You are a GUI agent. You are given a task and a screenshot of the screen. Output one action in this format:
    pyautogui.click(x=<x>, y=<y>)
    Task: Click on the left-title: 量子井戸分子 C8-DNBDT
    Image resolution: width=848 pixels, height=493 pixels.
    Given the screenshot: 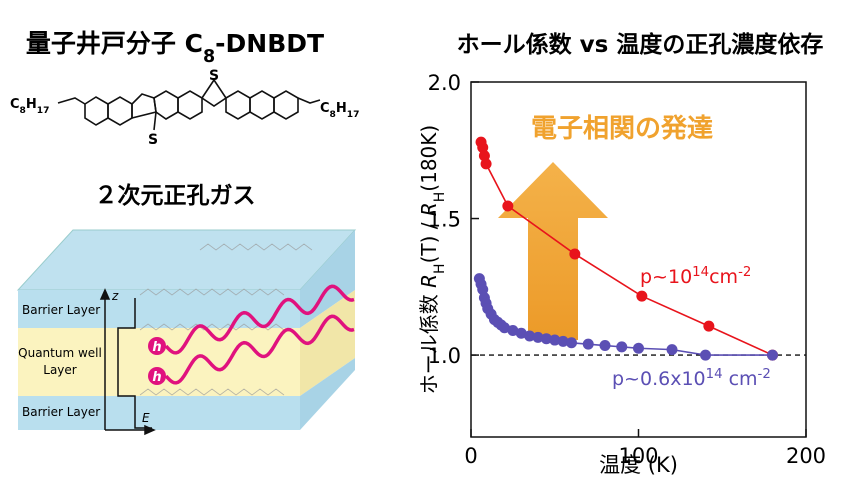 What is the action you would take?
    pyautogui.click(x=175, y=48)
    